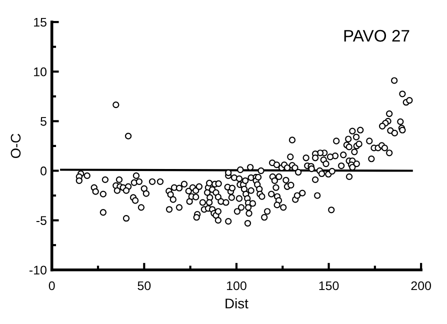  What do you see at coordinates (421, 285) in the screenshot?
I see `x-tick-label: 200` at bounding box center [421, 285].